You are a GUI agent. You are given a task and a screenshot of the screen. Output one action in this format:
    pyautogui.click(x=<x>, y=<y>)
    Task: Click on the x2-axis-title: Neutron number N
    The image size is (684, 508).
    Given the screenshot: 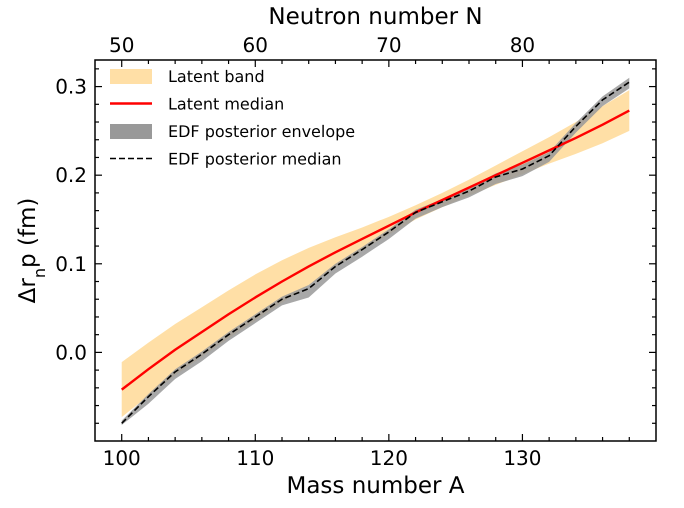 What is the action you would take?
    pyautogui.click(x=375, y=17)
    